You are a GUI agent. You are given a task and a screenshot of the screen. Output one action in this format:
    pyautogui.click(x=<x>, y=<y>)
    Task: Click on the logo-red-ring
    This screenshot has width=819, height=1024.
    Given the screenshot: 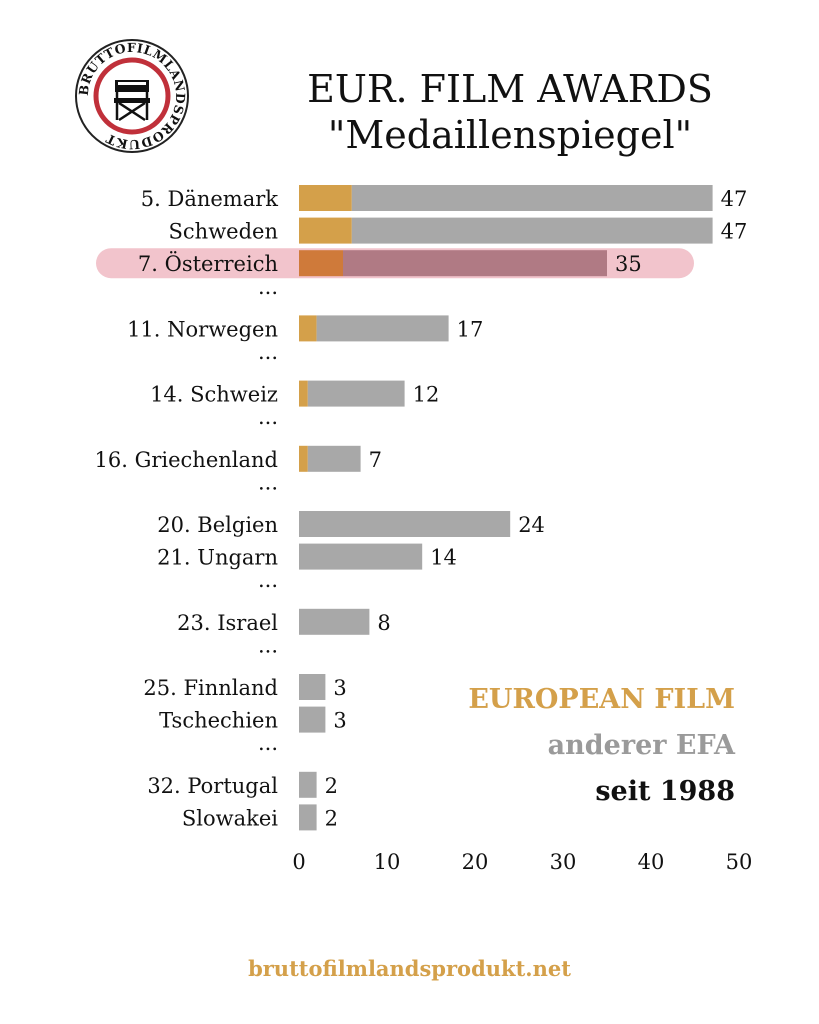 What is the action you would take?
    pyautogui.click(x=132, y=96)
    